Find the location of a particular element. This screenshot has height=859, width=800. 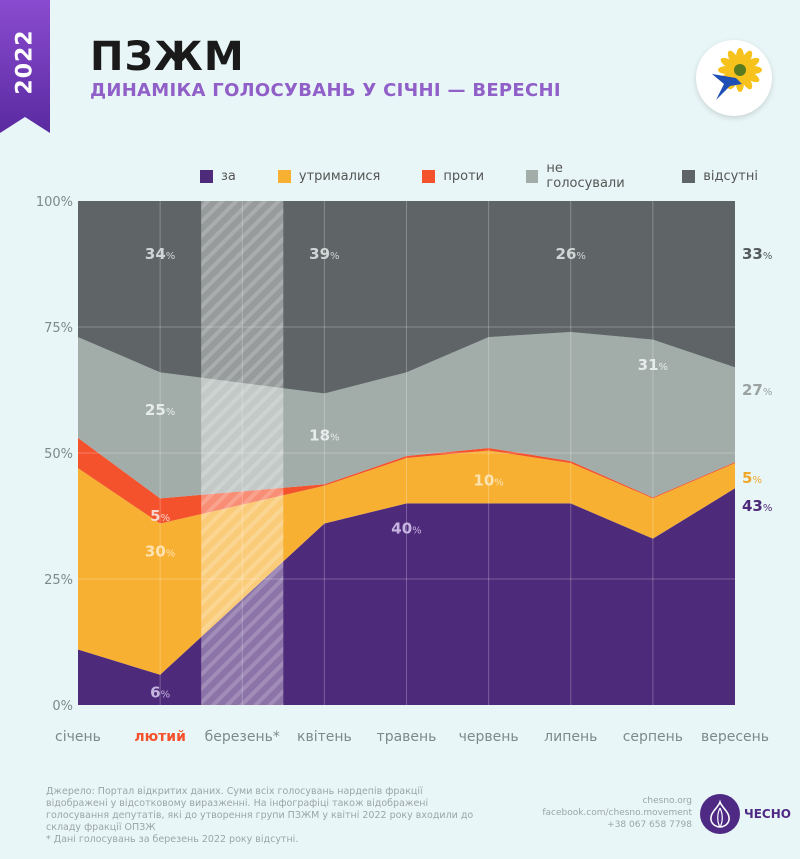

legend-item-ne_holosuvaly: не голосували is located at coordinates (583, 176).